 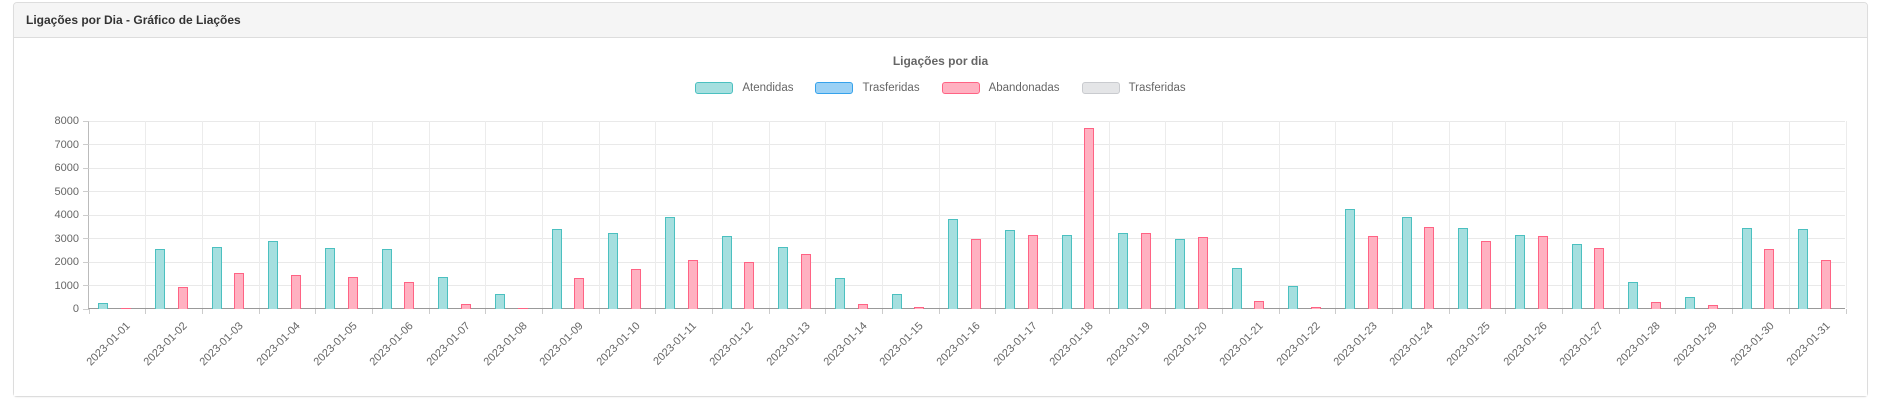 I want to click on legend-item-2: Abandonadas, so click(x=1000, y=88).